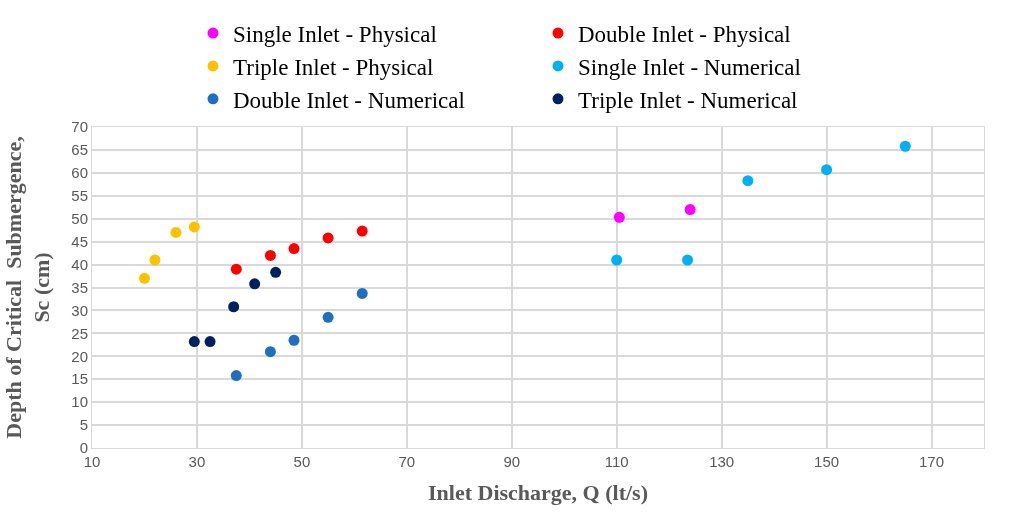  What do you see at coordinates (79, 150) in the screenshot?
I see `y-tick-label: 65` at bounding box center [79, 150].